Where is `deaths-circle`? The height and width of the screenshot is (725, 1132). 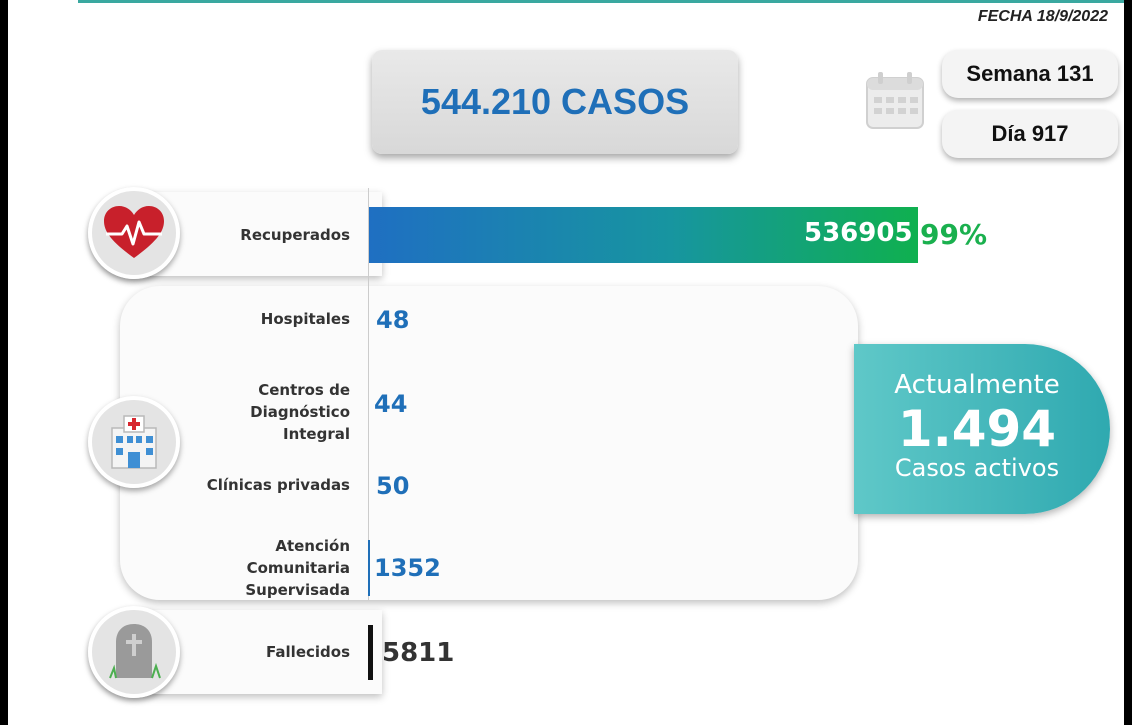
deaths-circle is located at coordinates (134, 652).